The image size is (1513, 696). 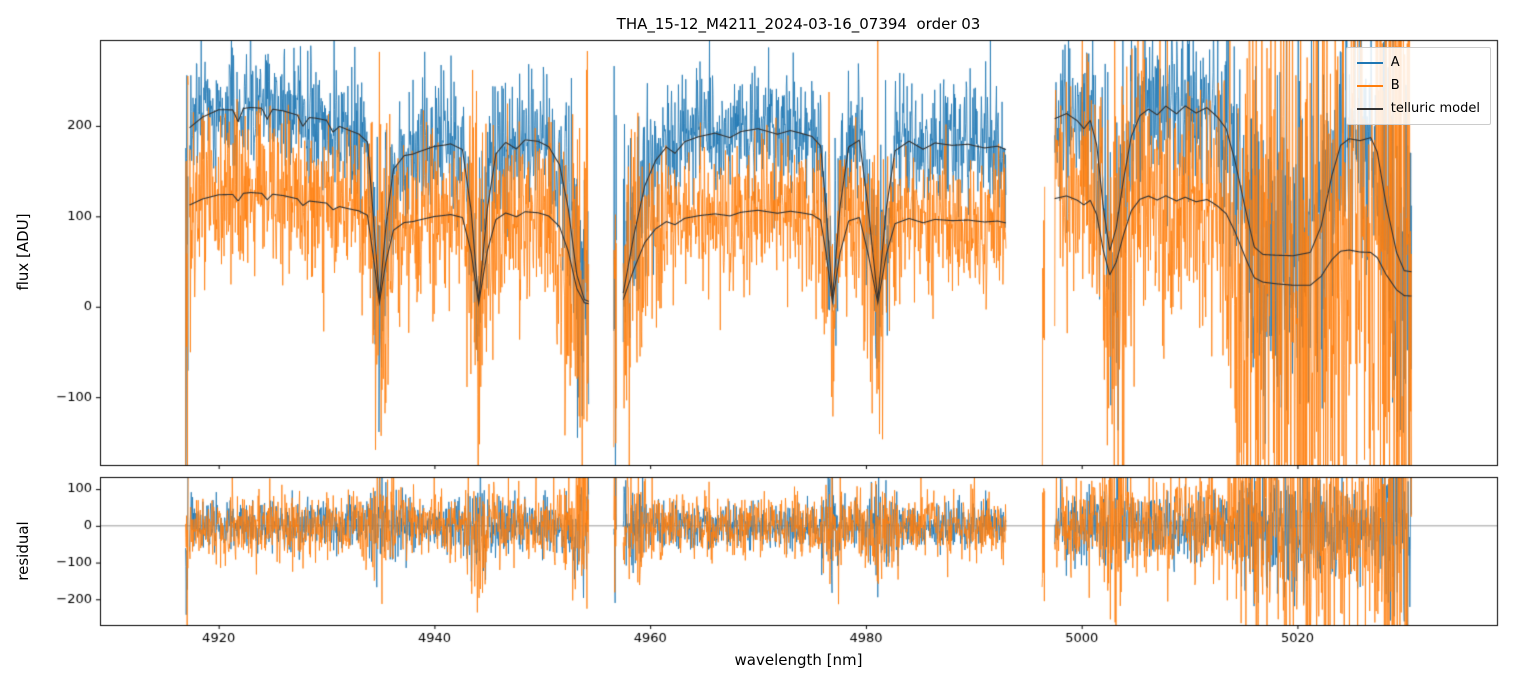 I want to click on legend-label-a: A, so click(x=1395, y=62).